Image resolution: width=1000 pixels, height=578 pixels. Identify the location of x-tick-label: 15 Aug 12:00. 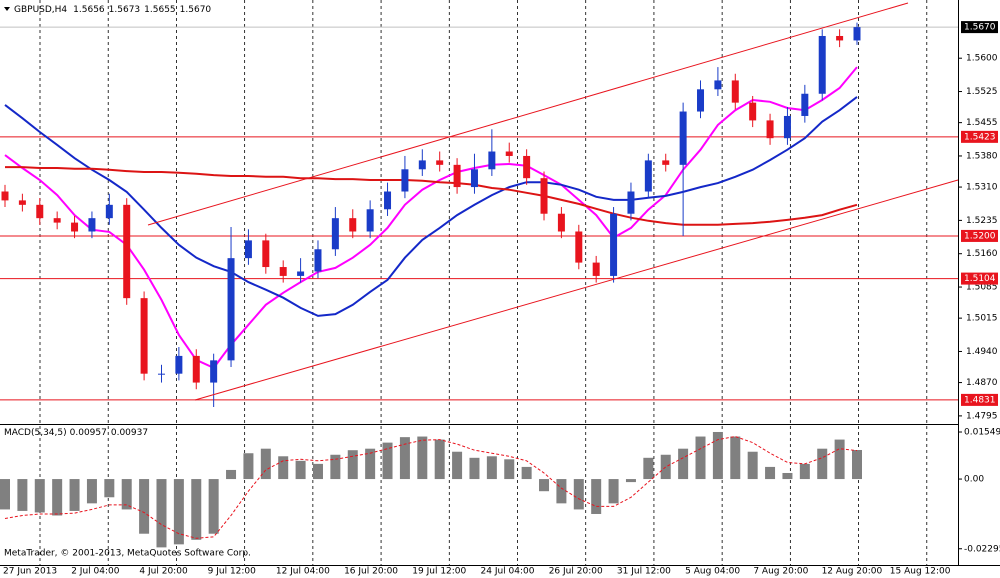
(920, 572).